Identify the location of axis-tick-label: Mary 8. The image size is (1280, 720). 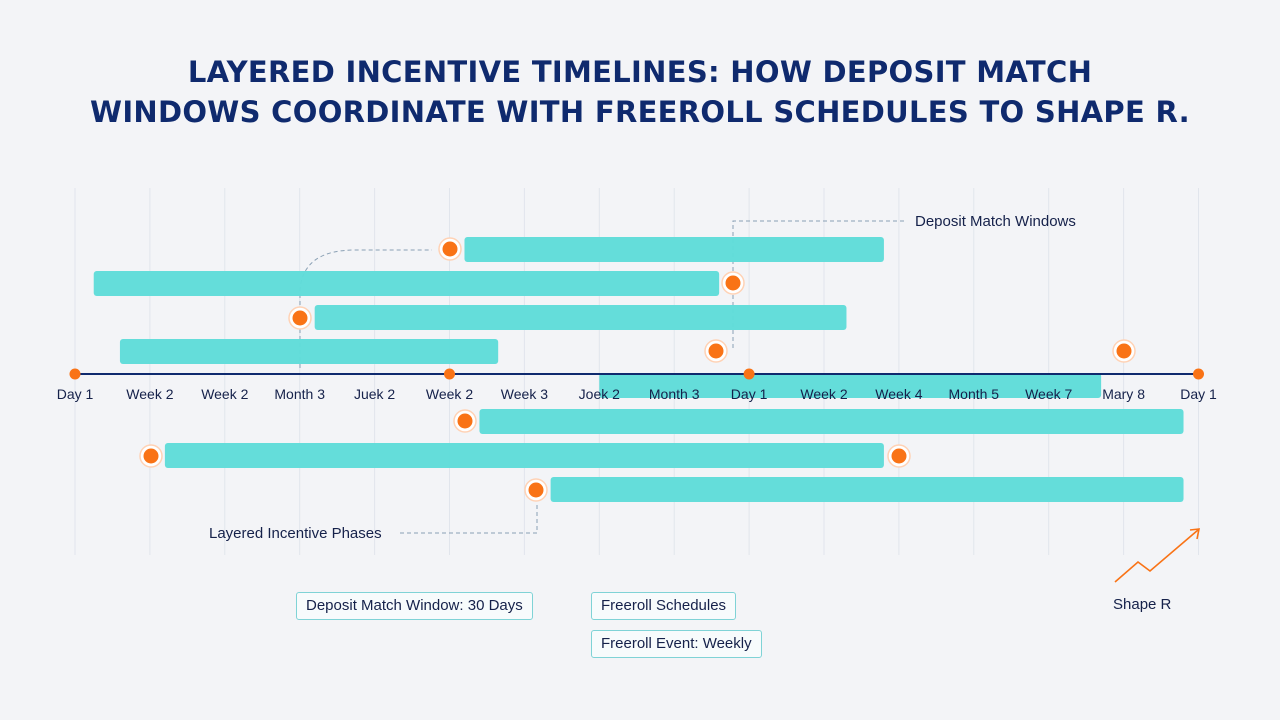
(1123, 394).